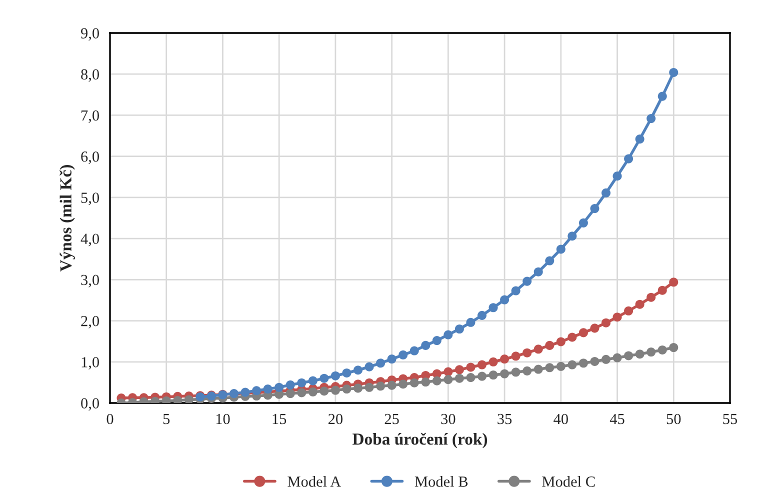 The width and height of the screenshot is (769, 499). I want to click on x-tick-label: 50, so click(673, 419).